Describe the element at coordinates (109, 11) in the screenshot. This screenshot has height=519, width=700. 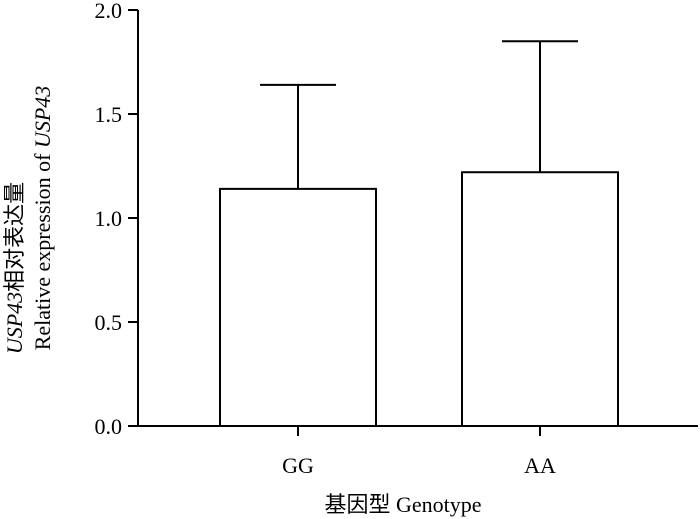
I see `y-tick-label: 2.0` at that location.